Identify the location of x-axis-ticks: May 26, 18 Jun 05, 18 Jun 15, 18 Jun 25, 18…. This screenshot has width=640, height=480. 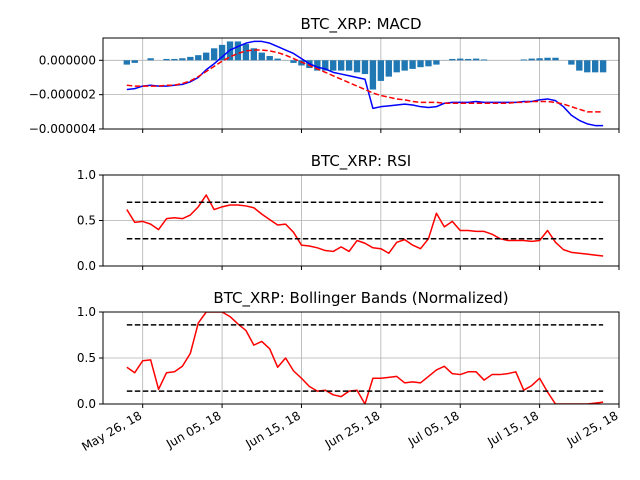
(349, 431).